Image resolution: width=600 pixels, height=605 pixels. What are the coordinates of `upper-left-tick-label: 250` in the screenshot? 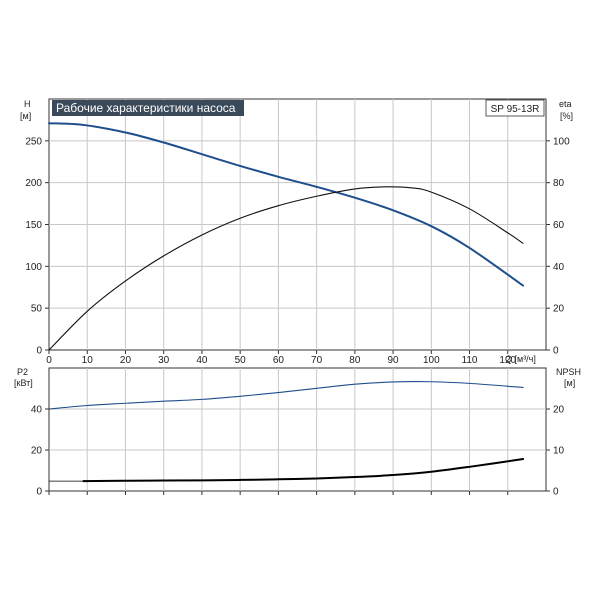 It's located at (33, 141).